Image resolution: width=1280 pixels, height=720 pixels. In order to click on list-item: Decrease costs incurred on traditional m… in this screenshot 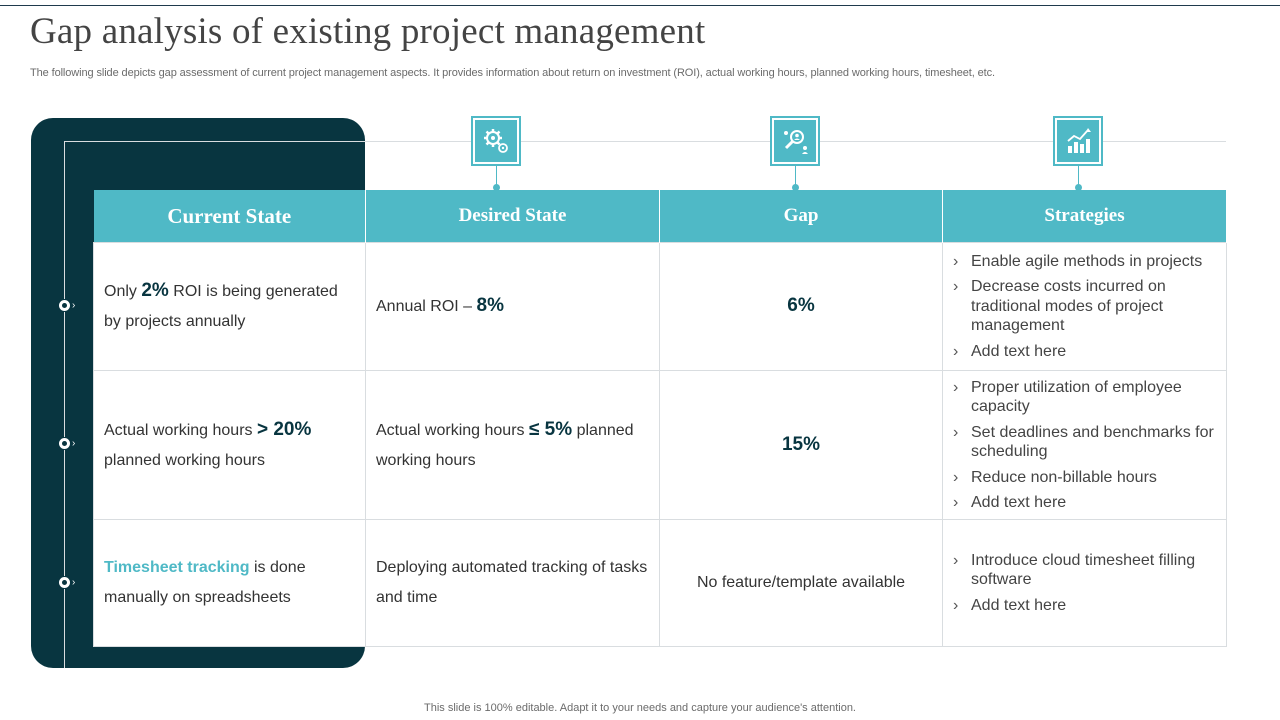, I will do `click(1084, 306)`.